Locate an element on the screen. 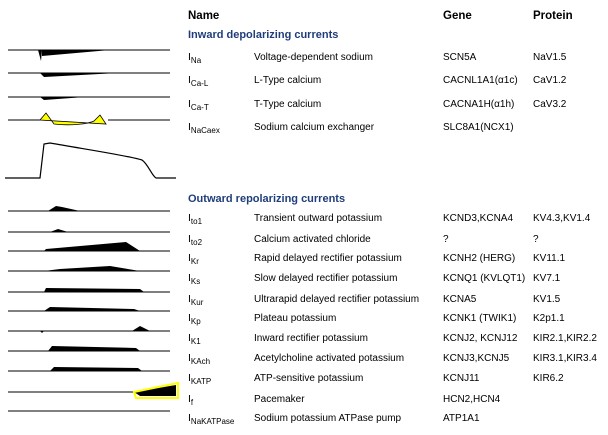  current-symbol: IKAch is located at coordinates (199, 359).